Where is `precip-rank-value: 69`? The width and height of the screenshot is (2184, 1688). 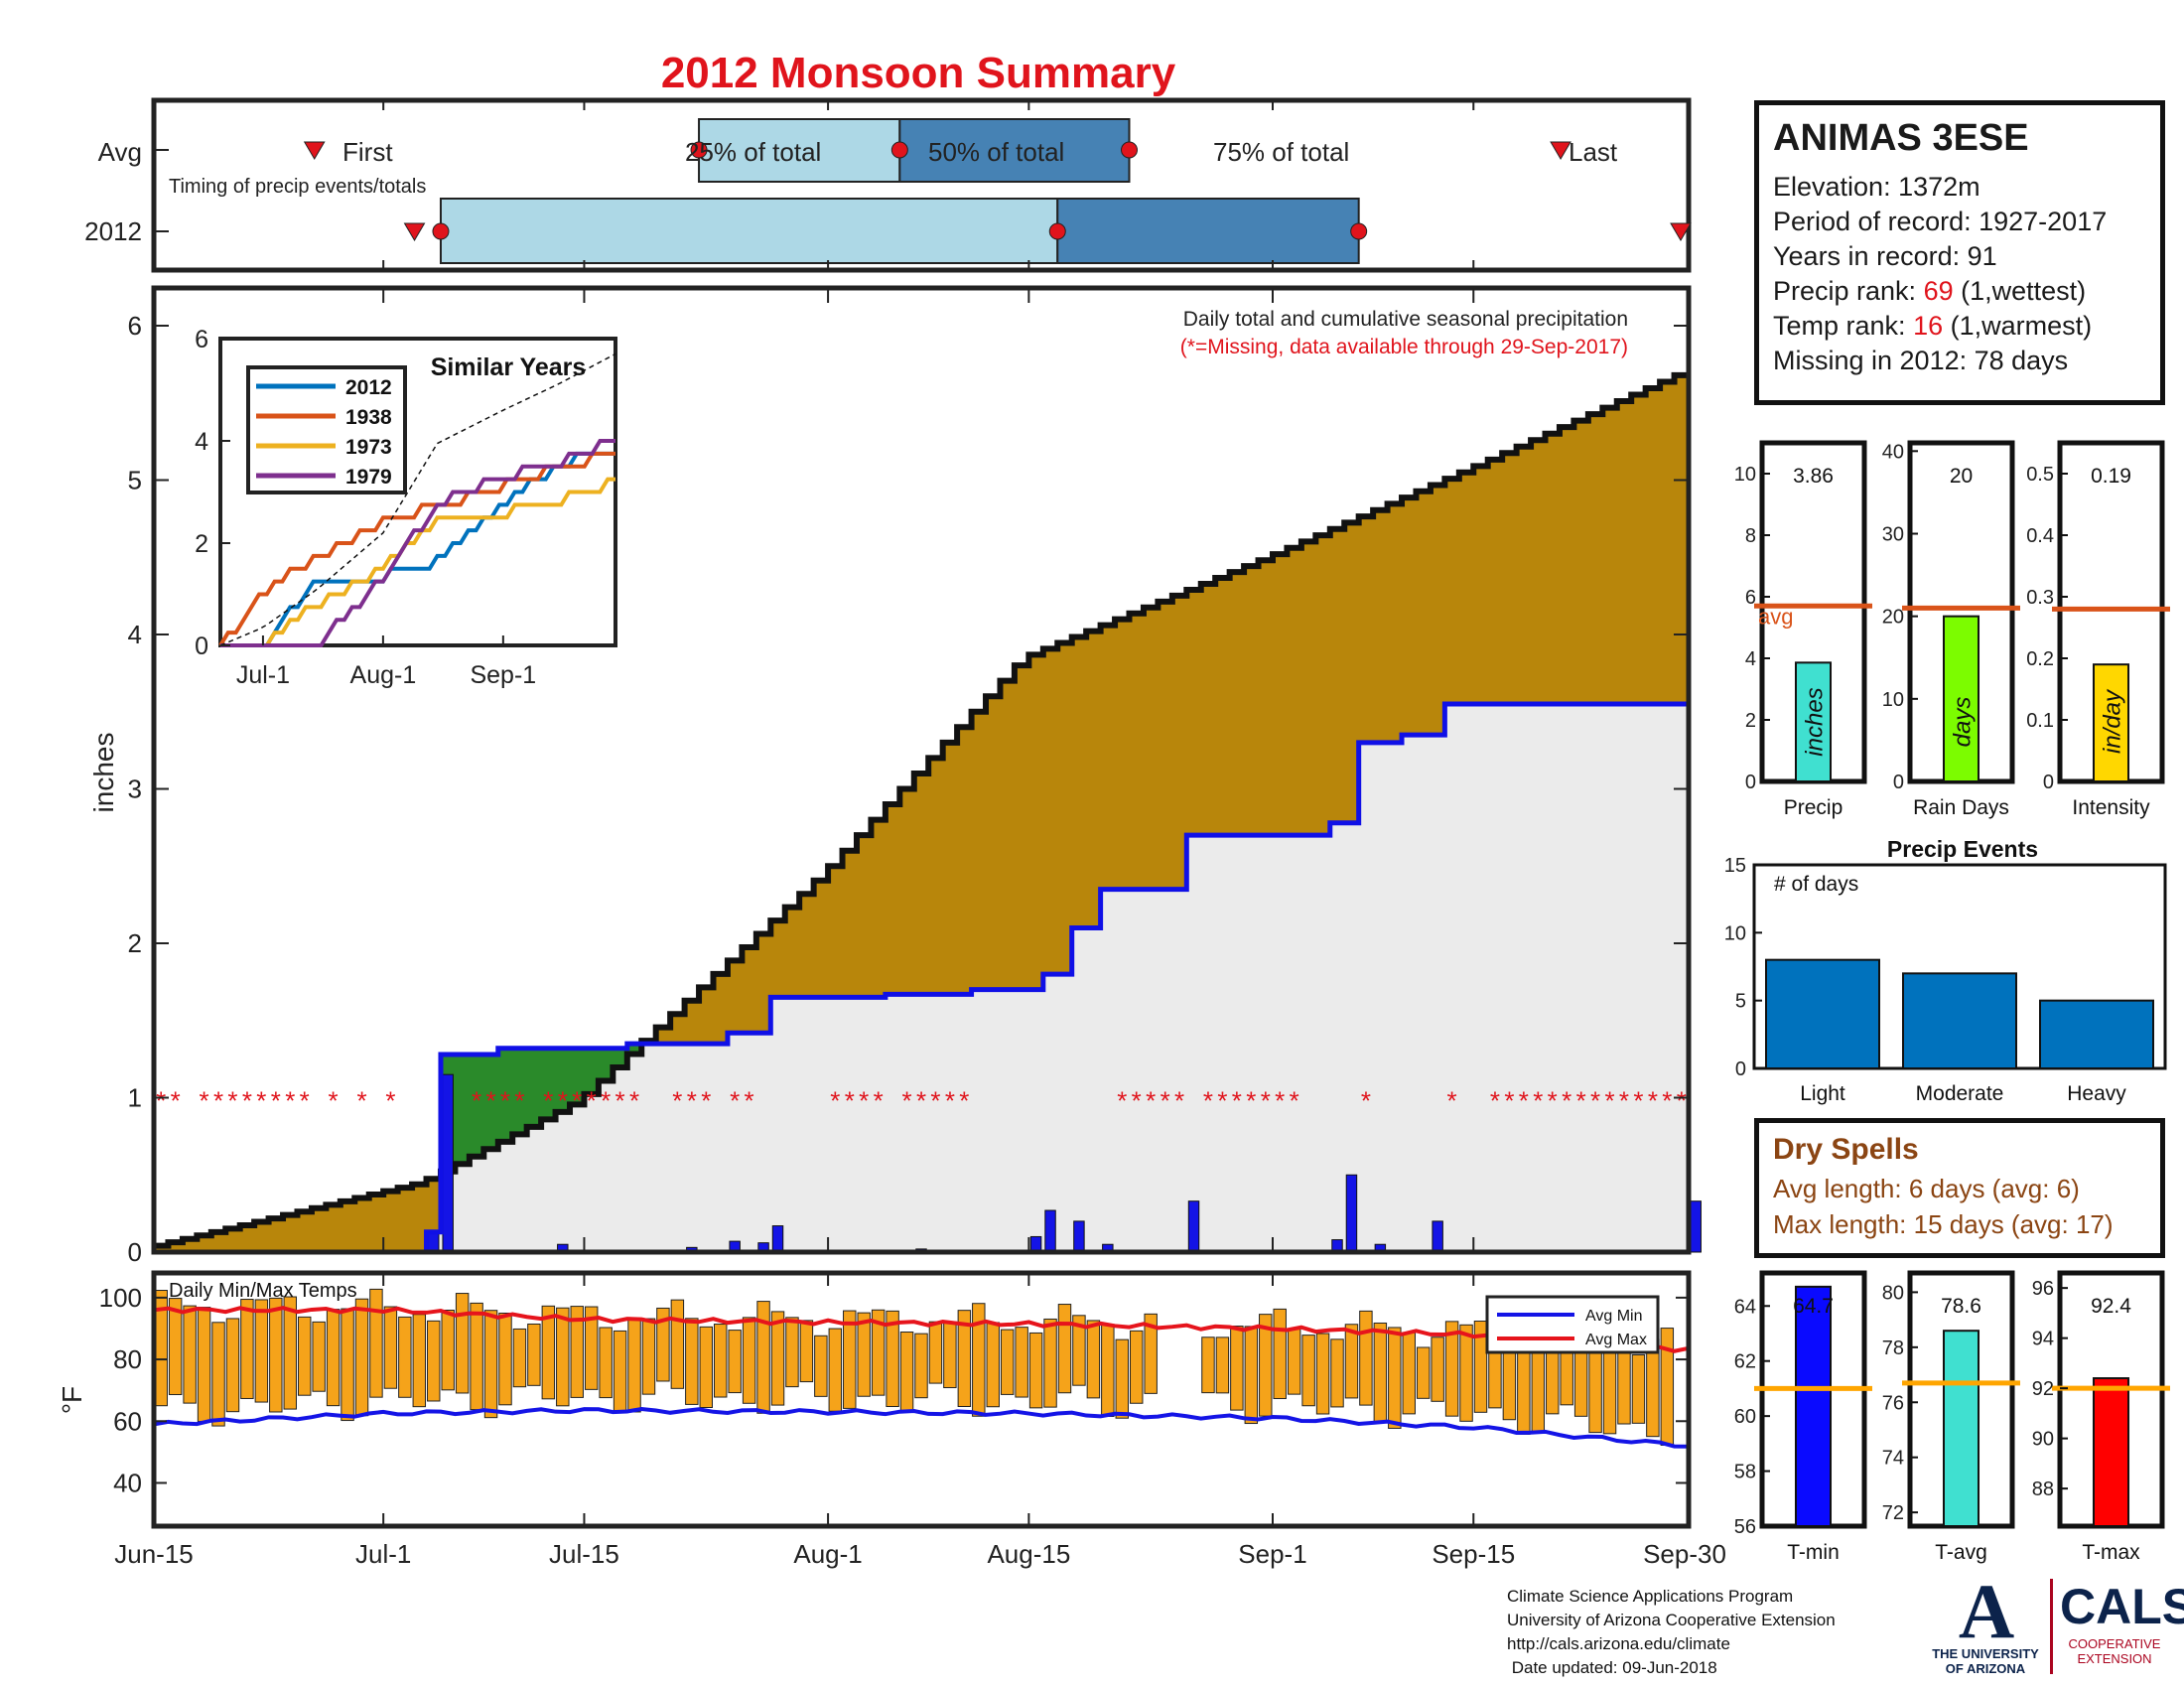 precip-rank-value: 69 is located at coordinates (1938, 291).